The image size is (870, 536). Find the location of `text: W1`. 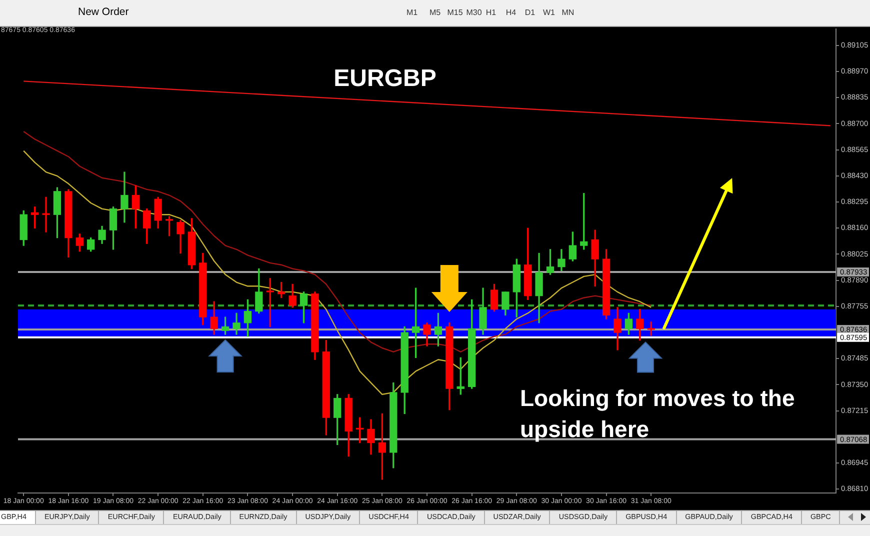

text: W1 is located at coordinates (549, 13).